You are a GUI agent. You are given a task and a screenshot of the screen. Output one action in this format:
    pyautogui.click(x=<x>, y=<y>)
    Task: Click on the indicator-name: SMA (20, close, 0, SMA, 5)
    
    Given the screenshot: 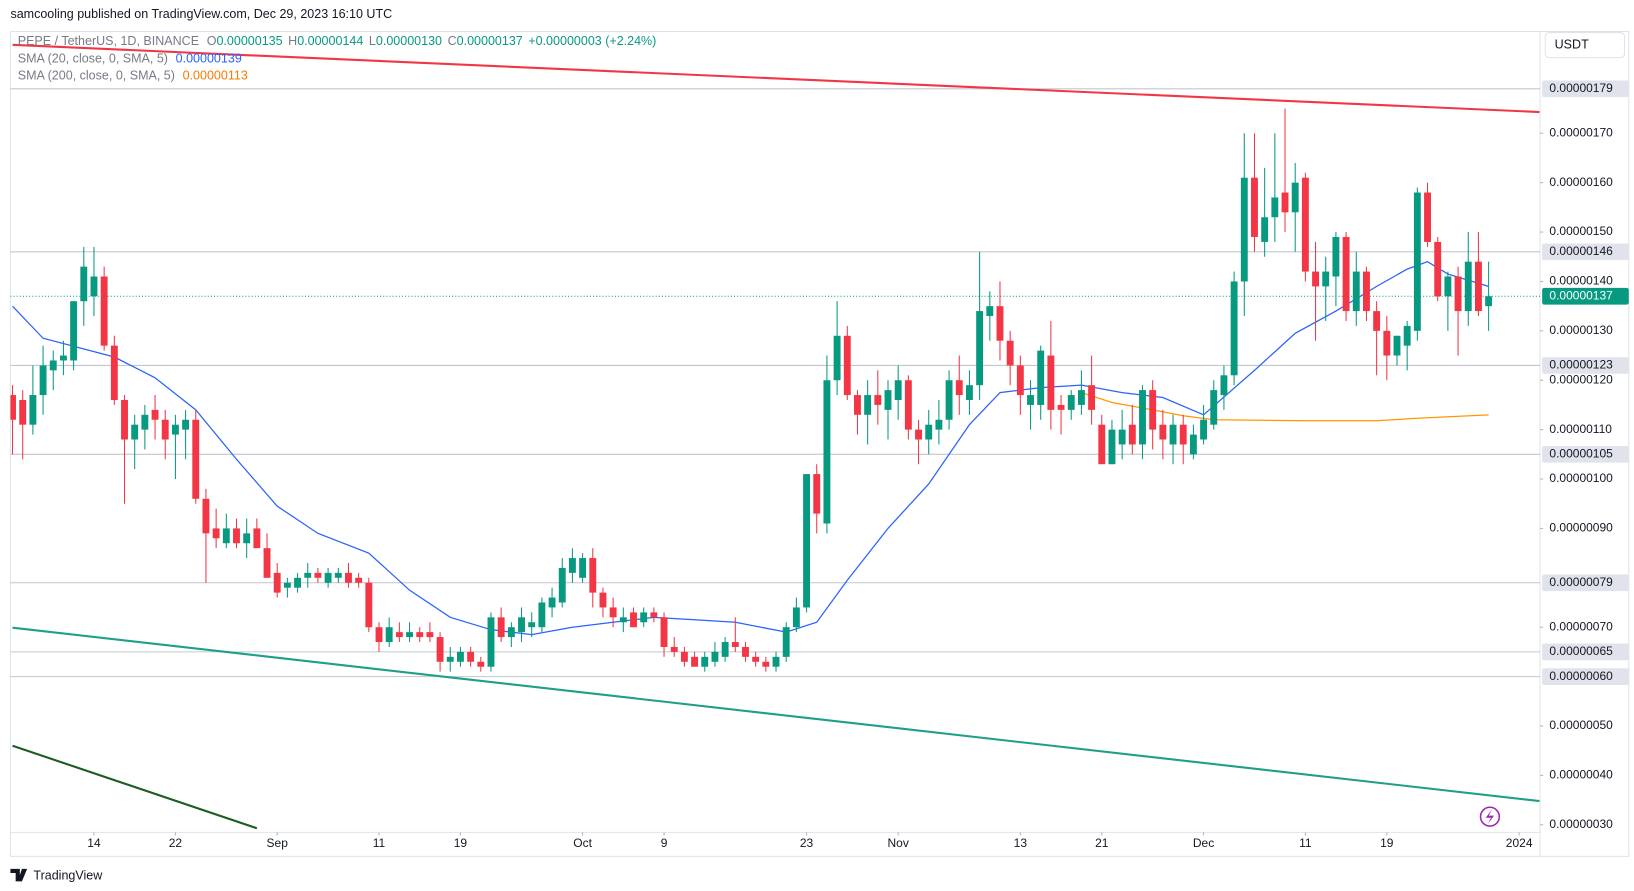 What is the action you would take?
    pyautogui.click(x=93, y=59)
    